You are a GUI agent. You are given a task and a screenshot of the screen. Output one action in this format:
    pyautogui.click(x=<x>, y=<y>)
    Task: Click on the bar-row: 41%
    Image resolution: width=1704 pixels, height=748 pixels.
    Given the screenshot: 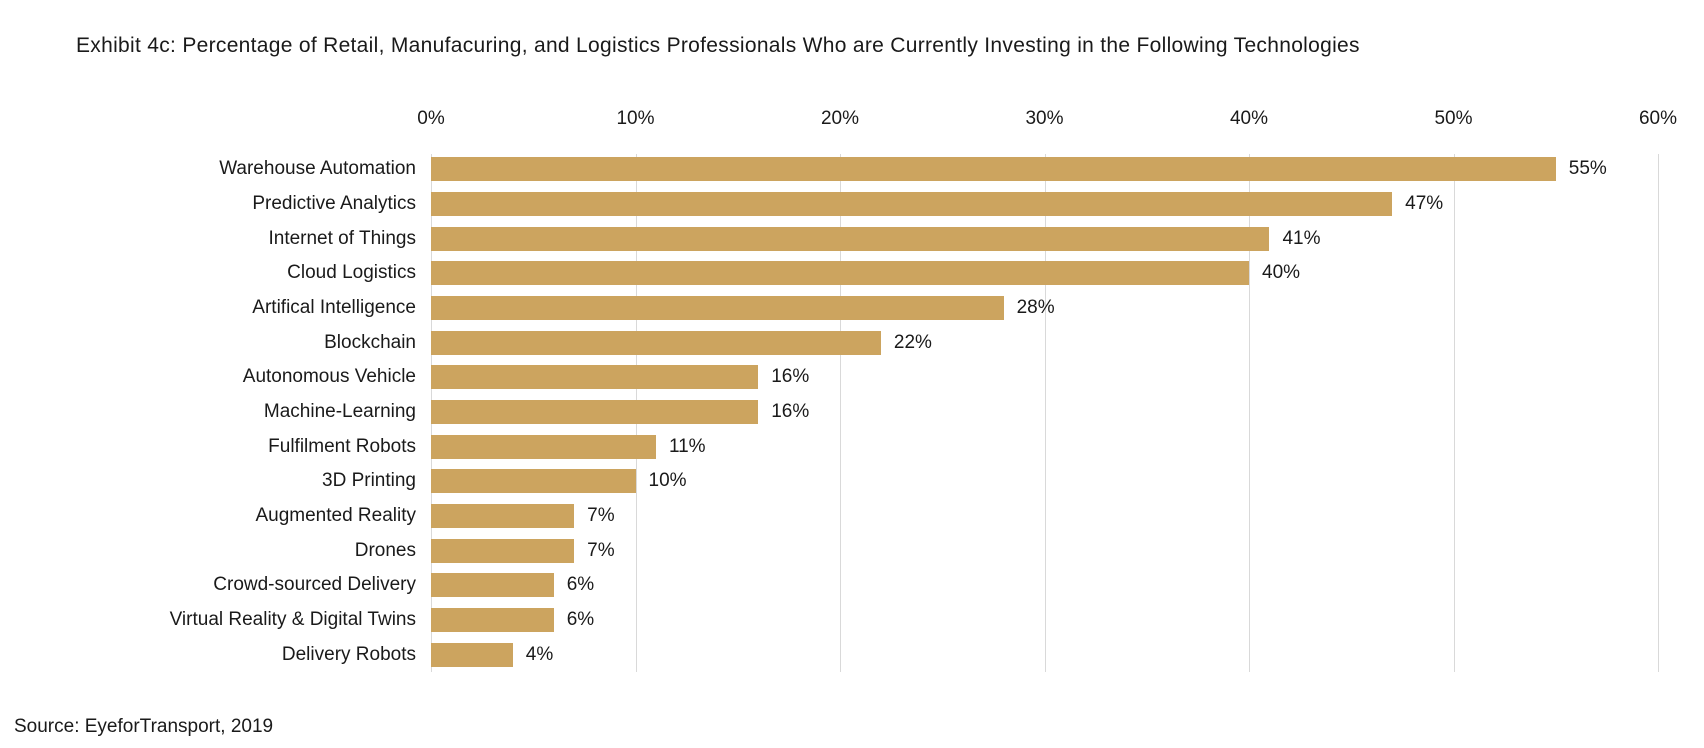 What is the action you would take?
    pyautogui.click(x=1044, y=238)
    